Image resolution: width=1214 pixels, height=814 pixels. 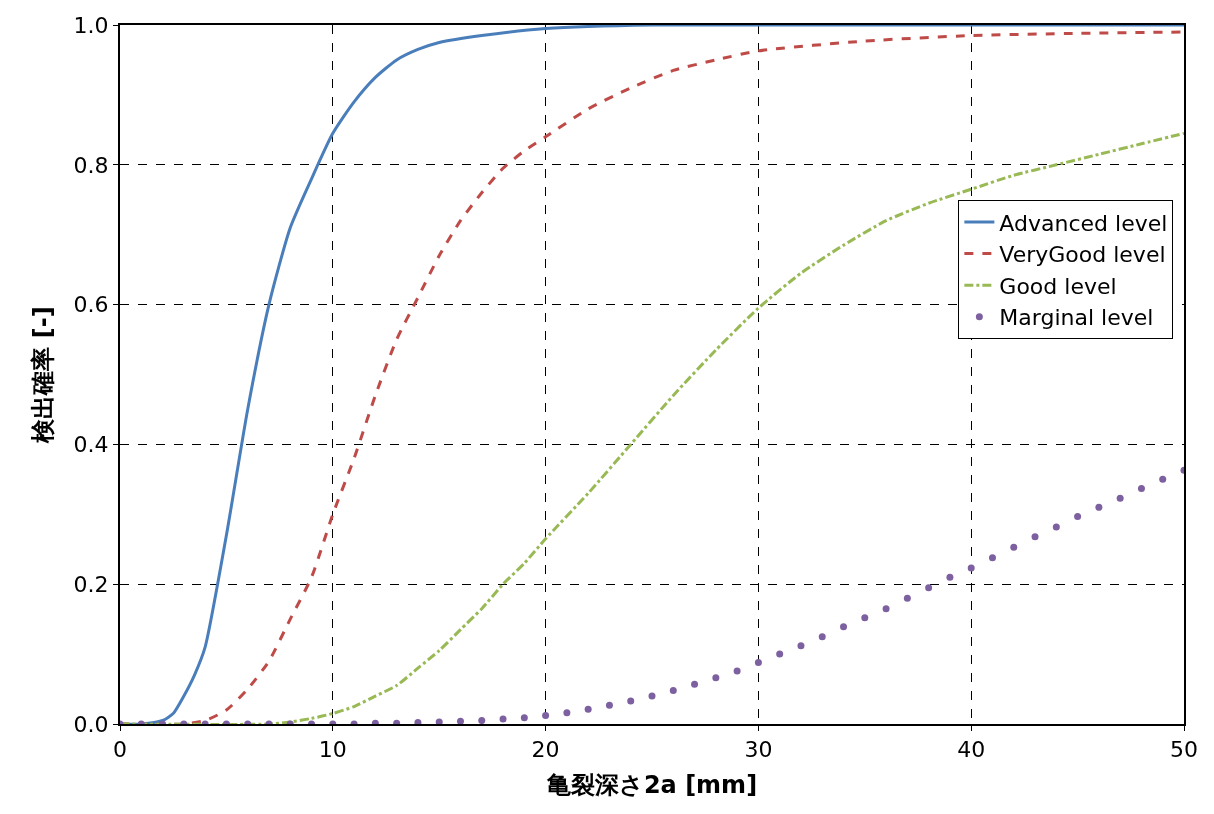 What do you see at coordinates (1184, 750) in the screenshot?
I see `x-tick-label: 50` at bounding box center [1184, 750].